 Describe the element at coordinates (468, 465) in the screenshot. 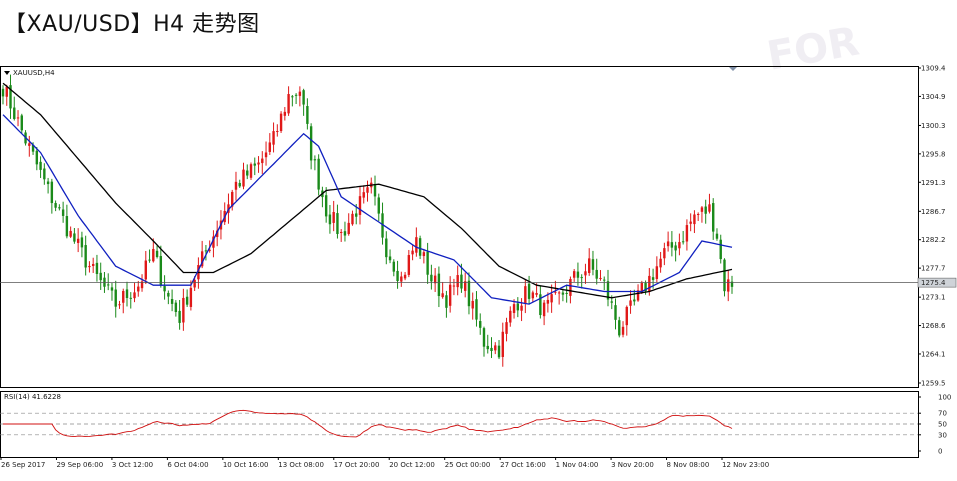

I see `time-tick-label: 25 Oct 00:00` at that location.